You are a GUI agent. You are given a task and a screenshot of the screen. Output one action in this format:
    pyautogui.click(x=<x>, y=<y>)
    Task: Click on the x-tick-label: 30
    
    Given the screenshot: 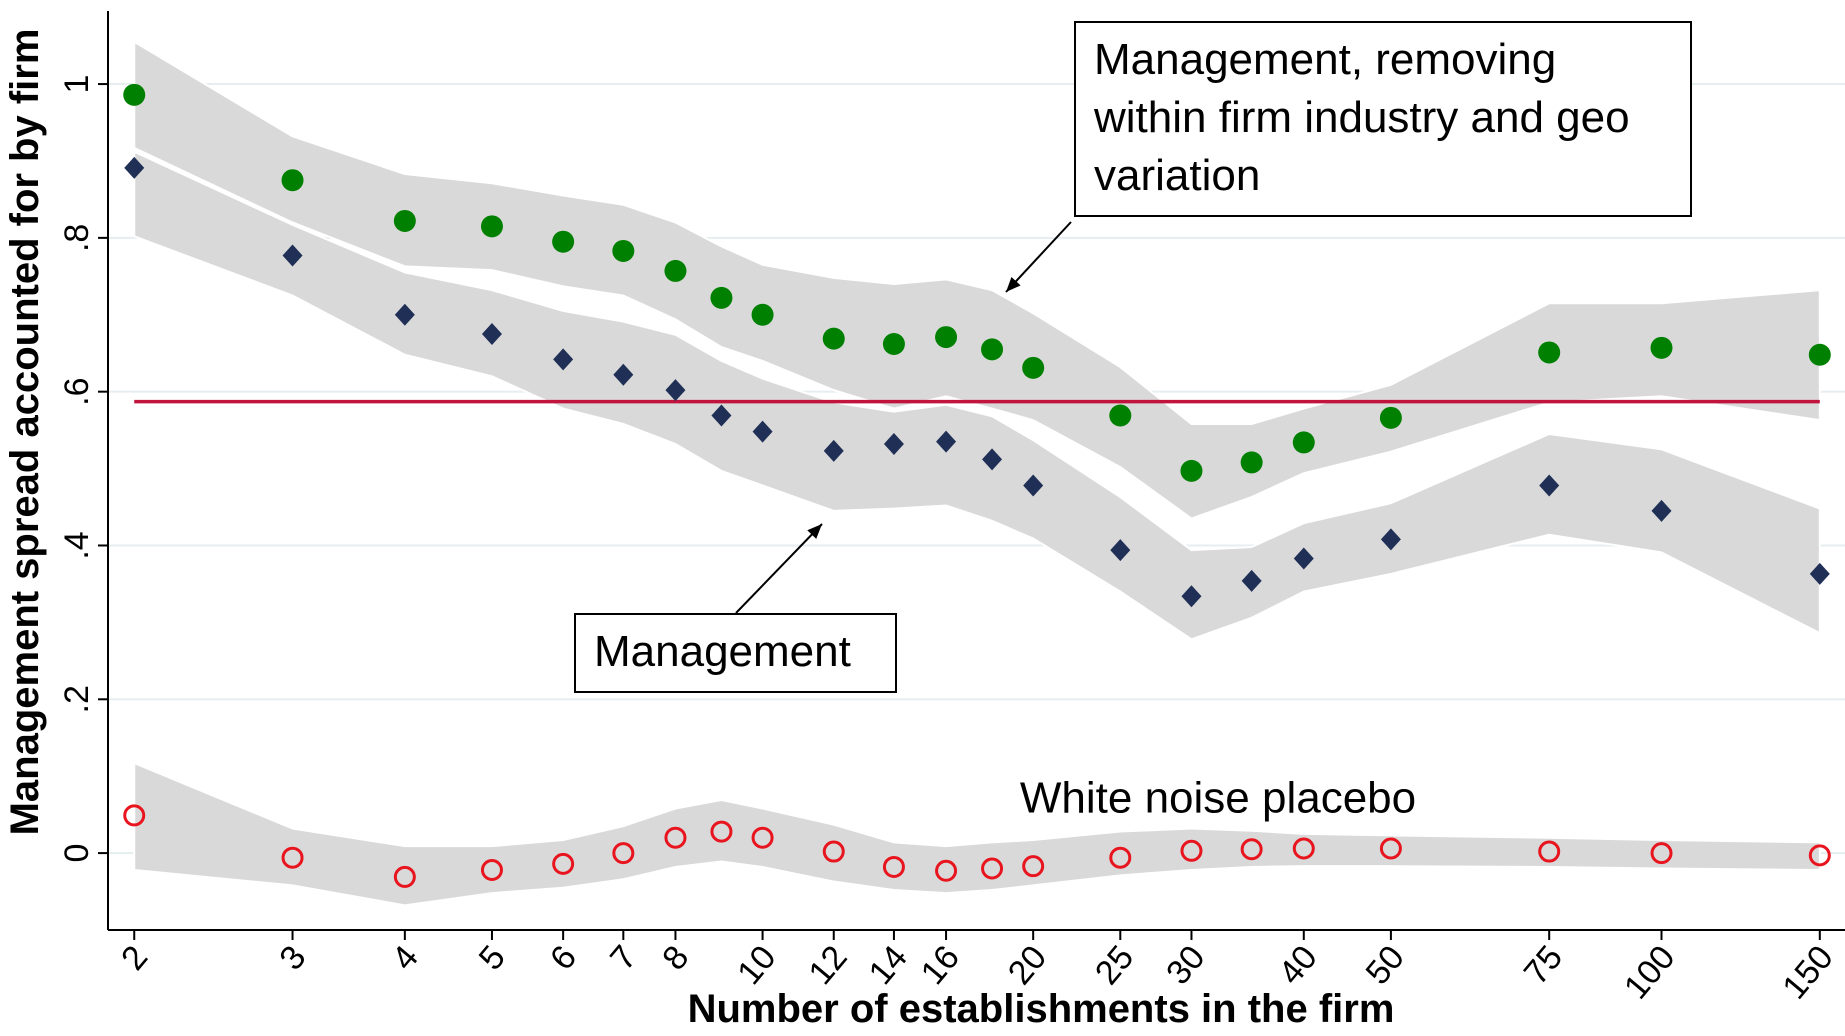 What is the action you would take?
    pyautogui.click(x=1185, y=964)
    